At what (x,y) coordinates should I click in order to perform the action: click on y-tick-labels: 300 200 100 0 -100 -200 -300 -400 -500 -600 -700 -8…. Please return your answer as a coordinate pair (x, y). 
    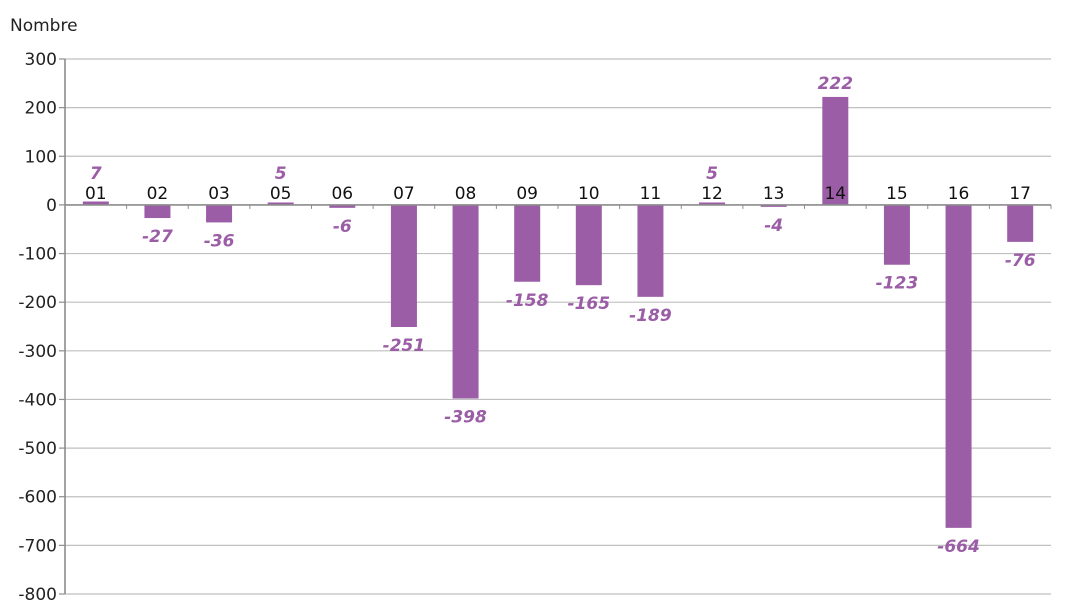
    Looking at the image, I should click on (37, 325).